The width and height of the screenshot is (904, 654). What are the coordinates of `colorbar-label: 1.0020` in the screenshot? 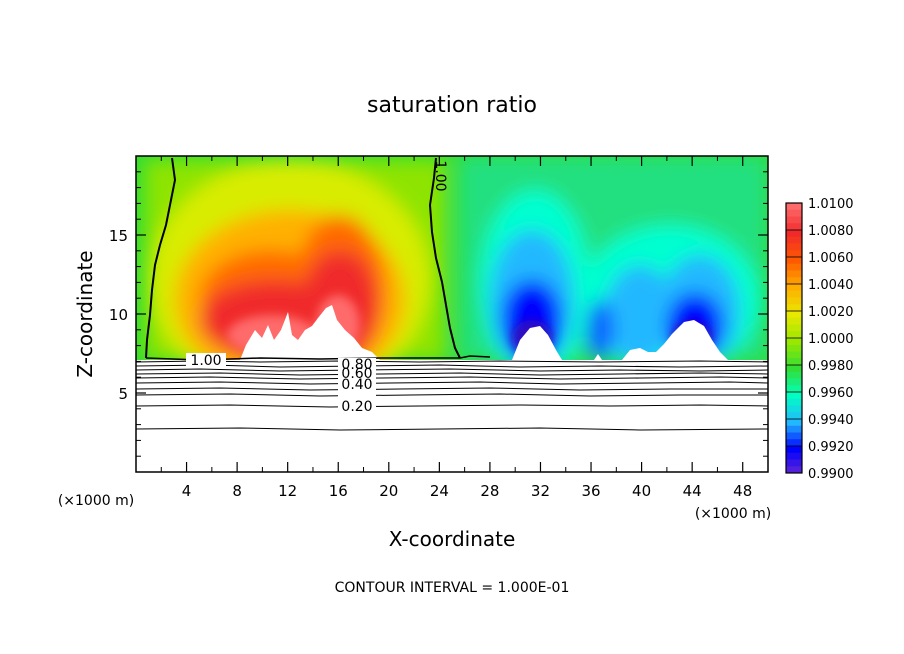 It's located at (831, 312).